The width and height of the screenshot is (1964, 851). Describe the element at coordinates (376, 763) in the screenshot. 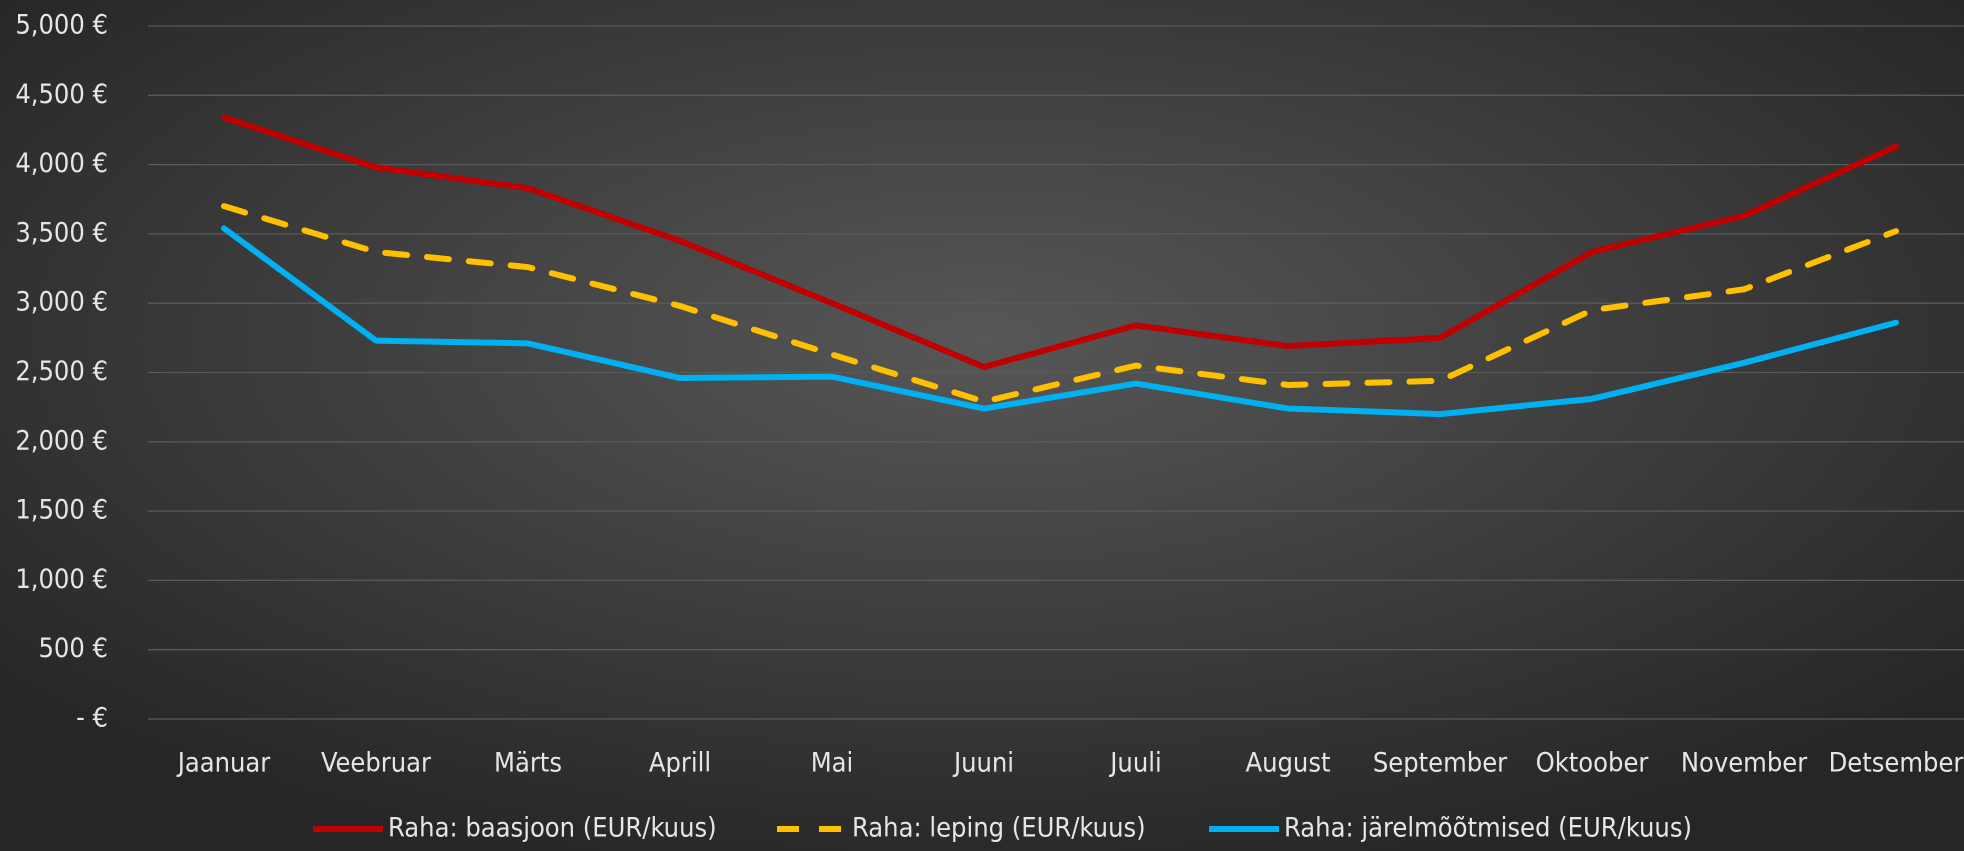

I see `x-tick-label: Veebruar` at that location.